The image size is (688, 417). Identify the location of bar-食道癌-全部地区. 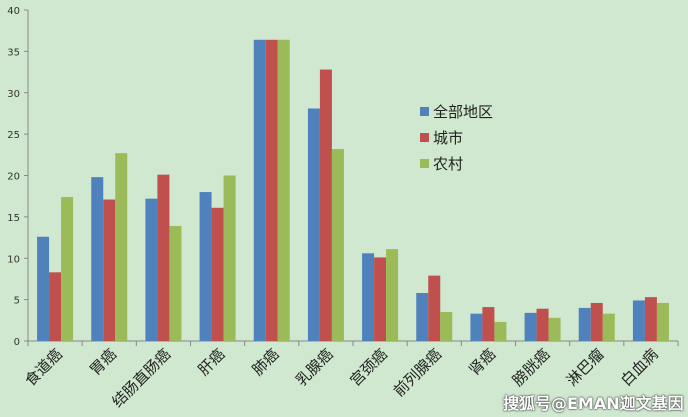
(43, 288).